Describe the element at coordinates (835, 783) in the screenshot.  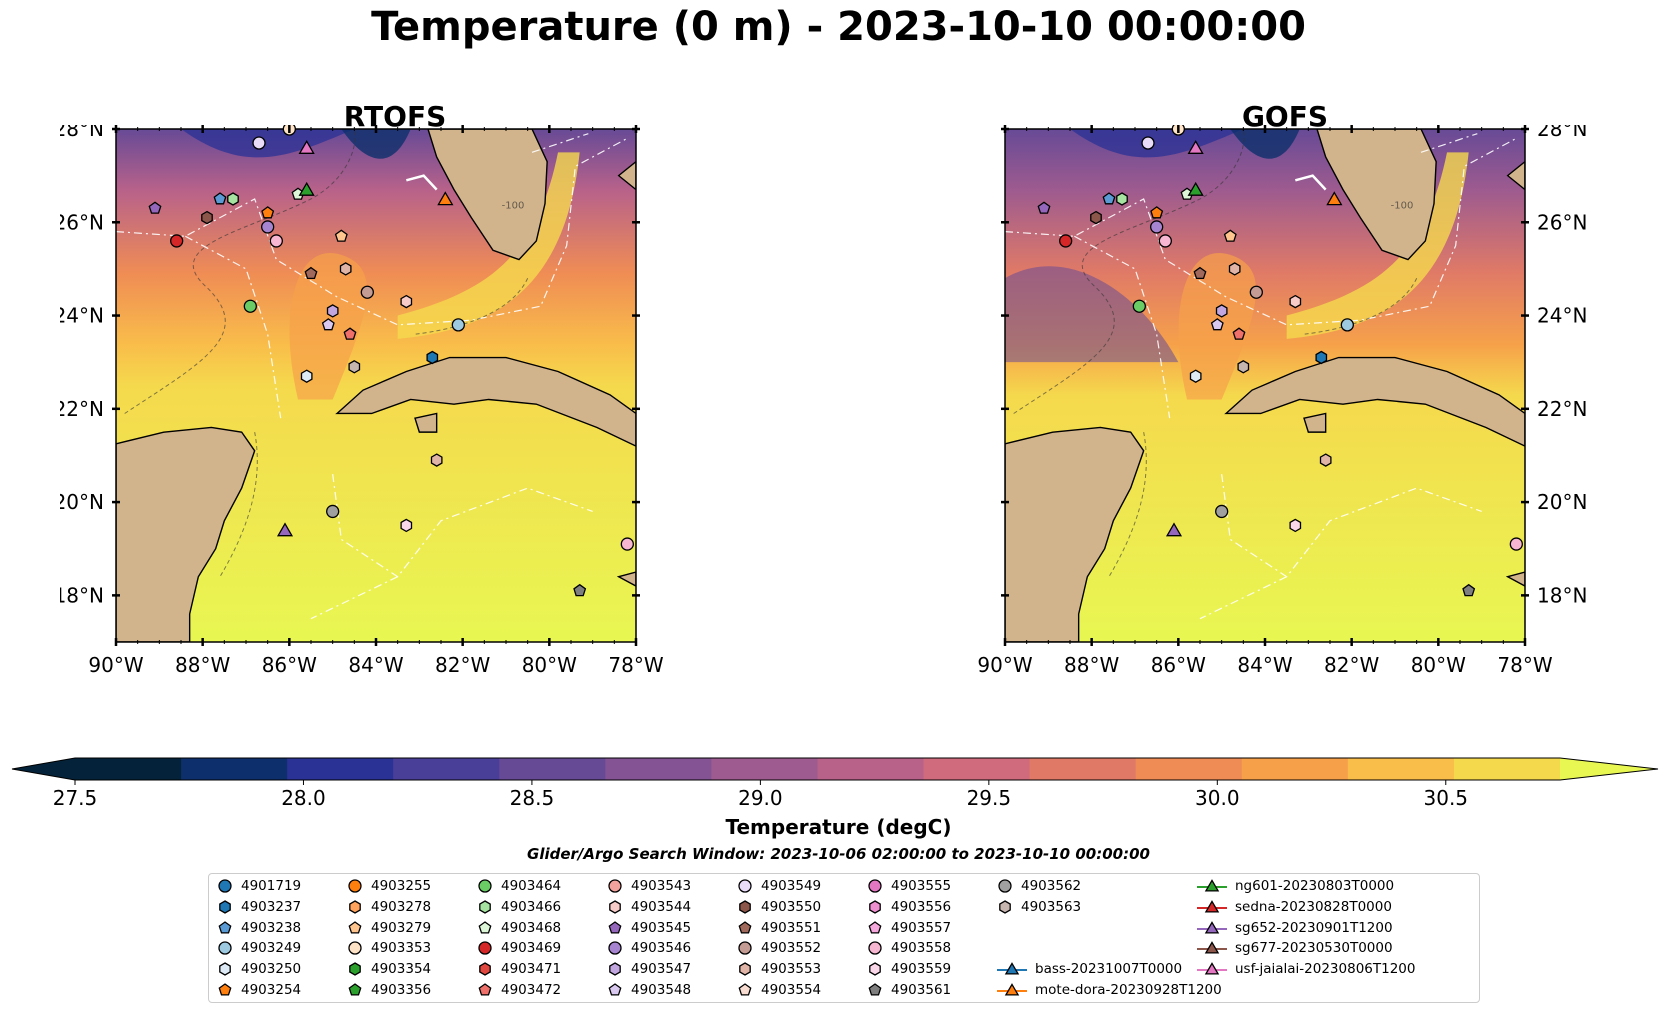
I see `colorbar: 27.5 28.0 28.5 29.0 29.5 30.0 30.5` at that location.